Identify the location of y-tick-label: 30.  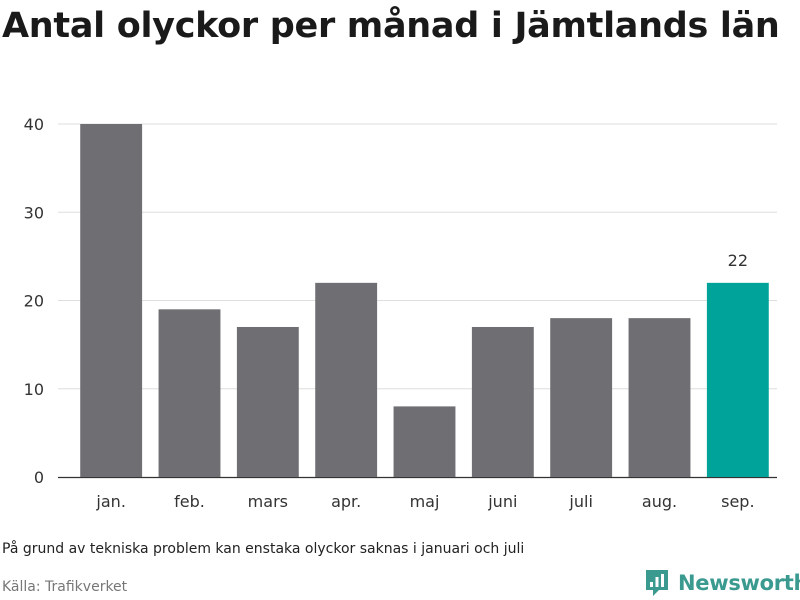
(34, 212).